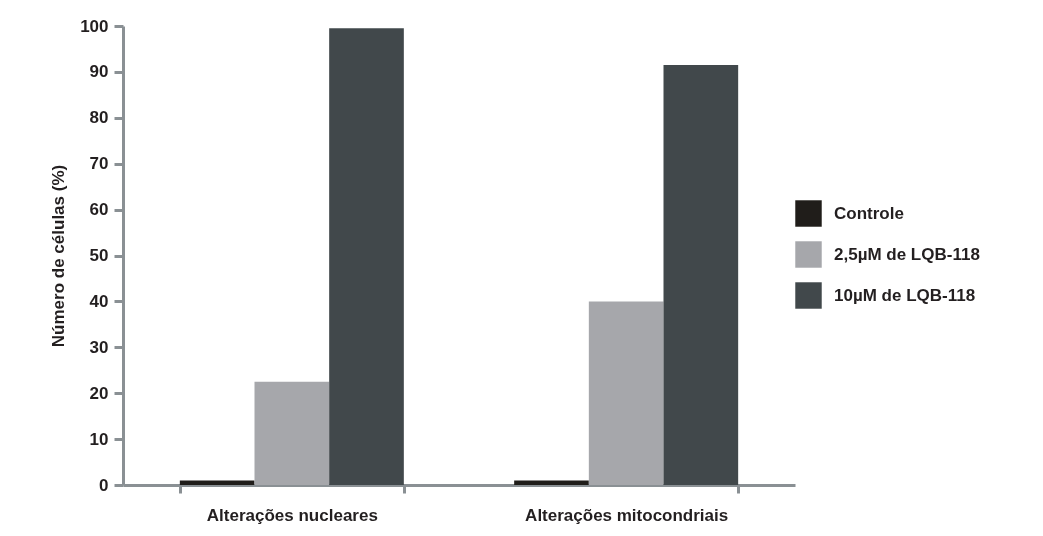 This screenshot has width=1043, height=536. What do you see at coordinates (627, 515) in the screenshot?
I see `x-tick-label: Alterações mitocondriais` at bounding box center [627, 515].